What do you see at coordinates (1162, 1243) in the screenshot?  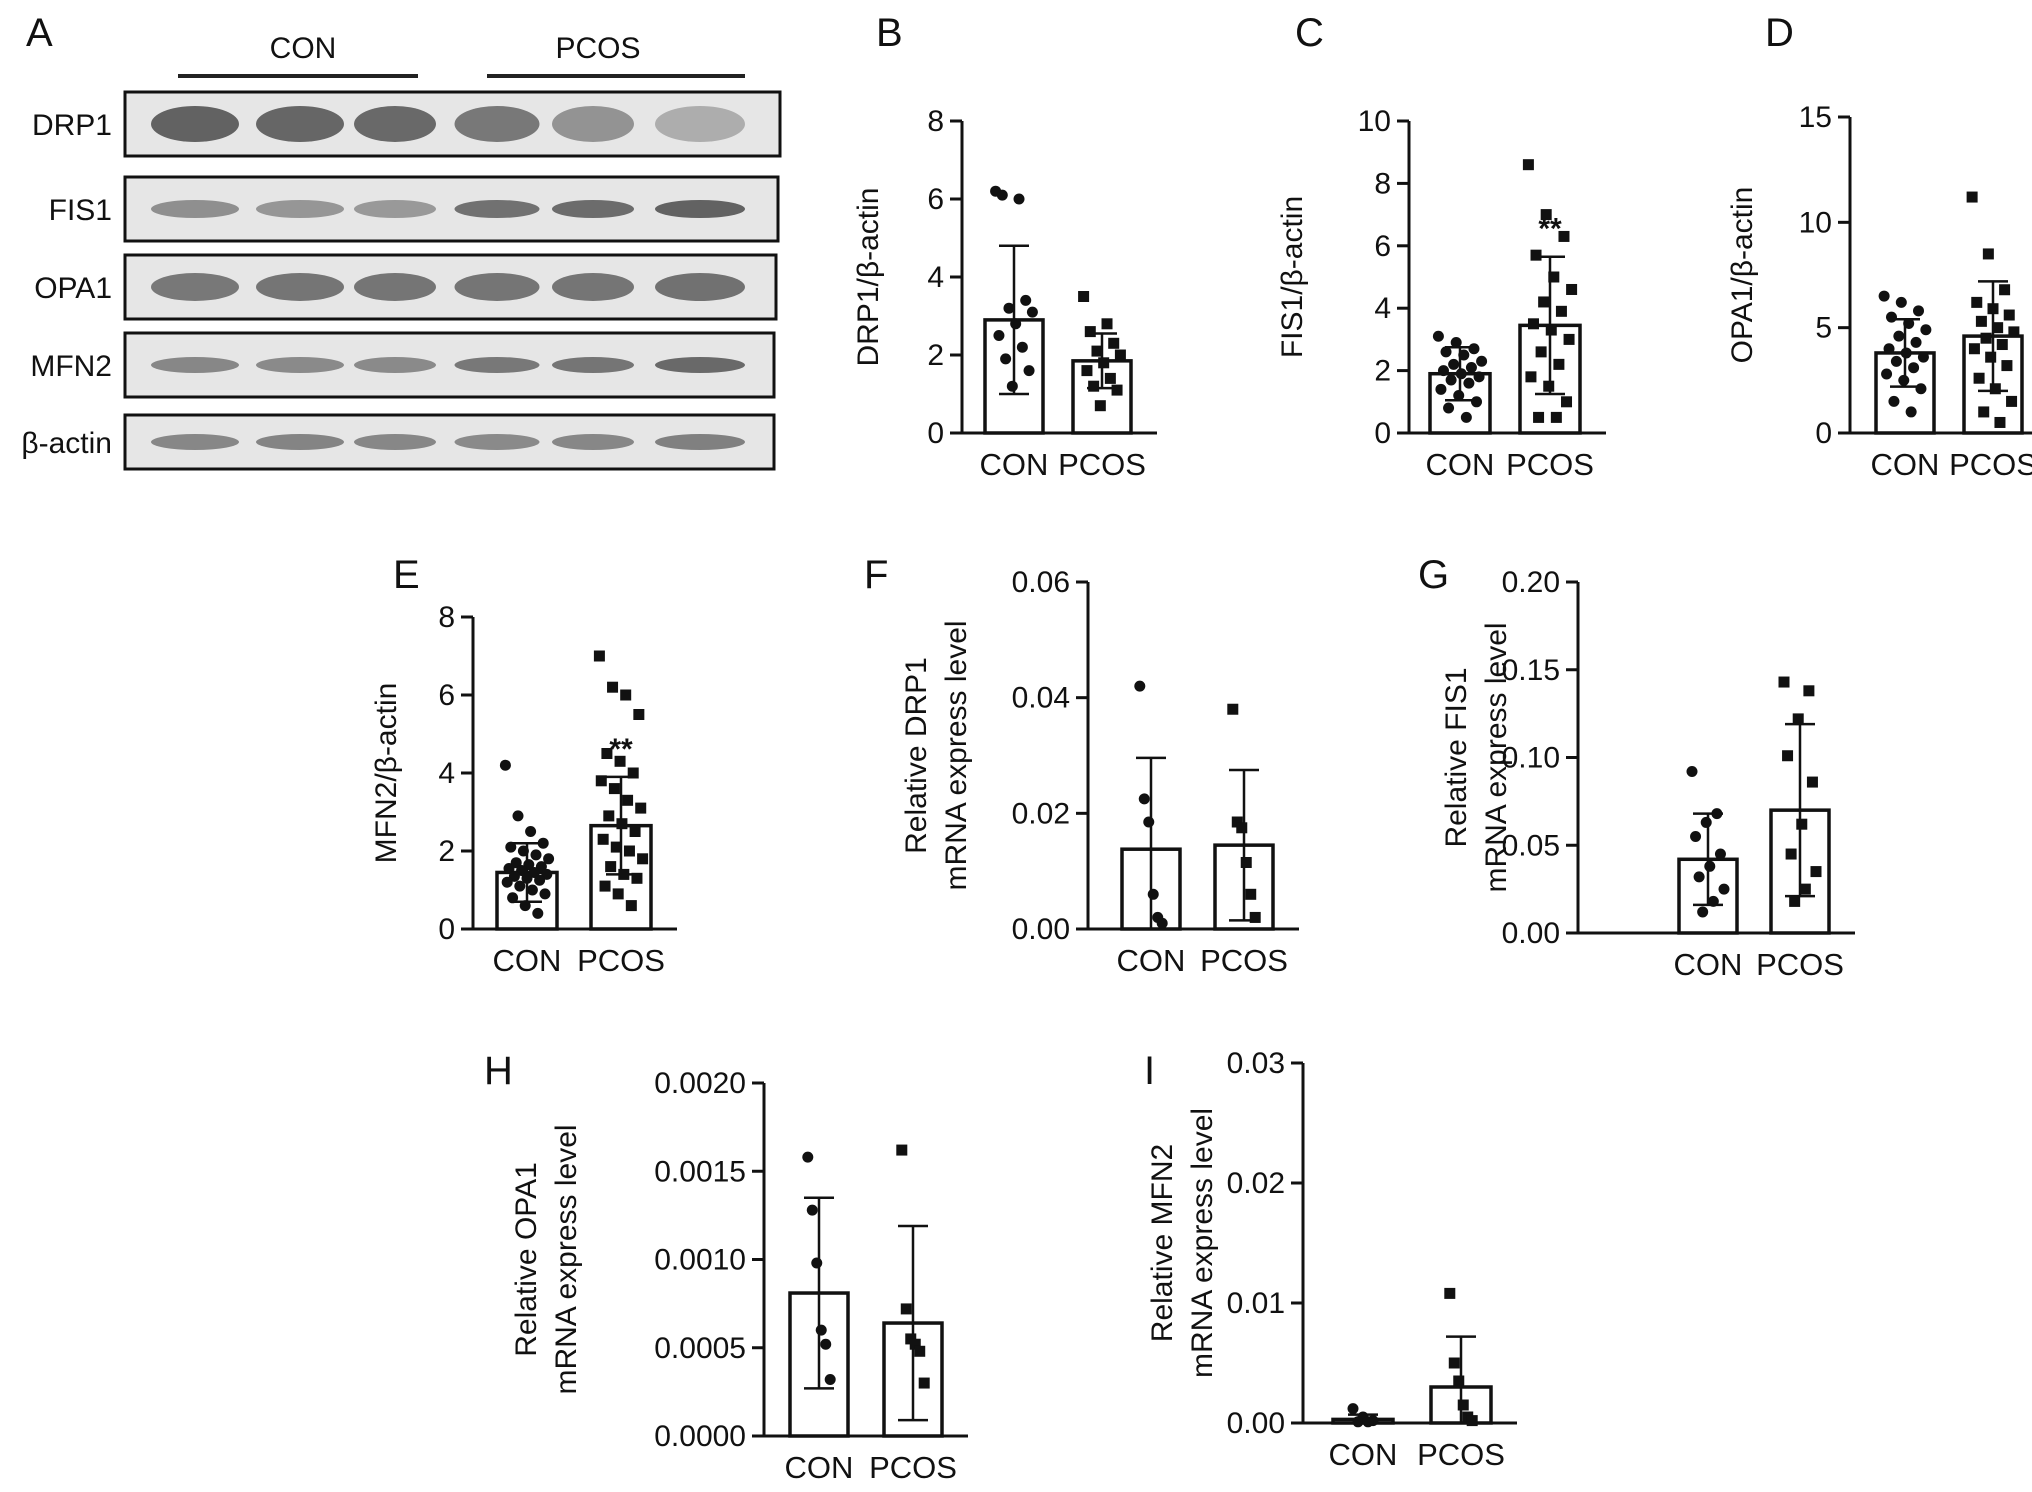 I see `y-axis-title: Relative MFN2` at bounding box center [1162, 1243].